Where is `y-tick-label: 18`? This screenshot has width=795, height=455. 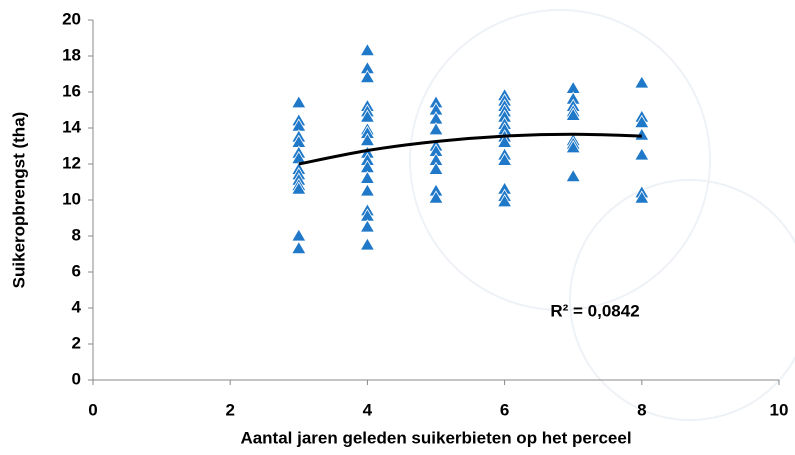 y-tick-label: 18 is located at coordinates (71, 54).